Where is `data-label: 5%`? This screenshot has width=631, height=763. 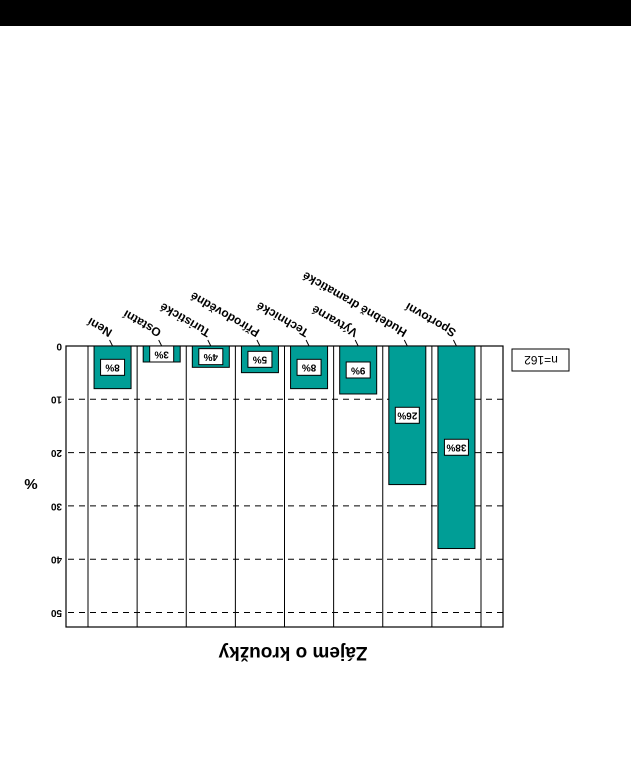
data-label: 5% is located at coordinates (260, 359).